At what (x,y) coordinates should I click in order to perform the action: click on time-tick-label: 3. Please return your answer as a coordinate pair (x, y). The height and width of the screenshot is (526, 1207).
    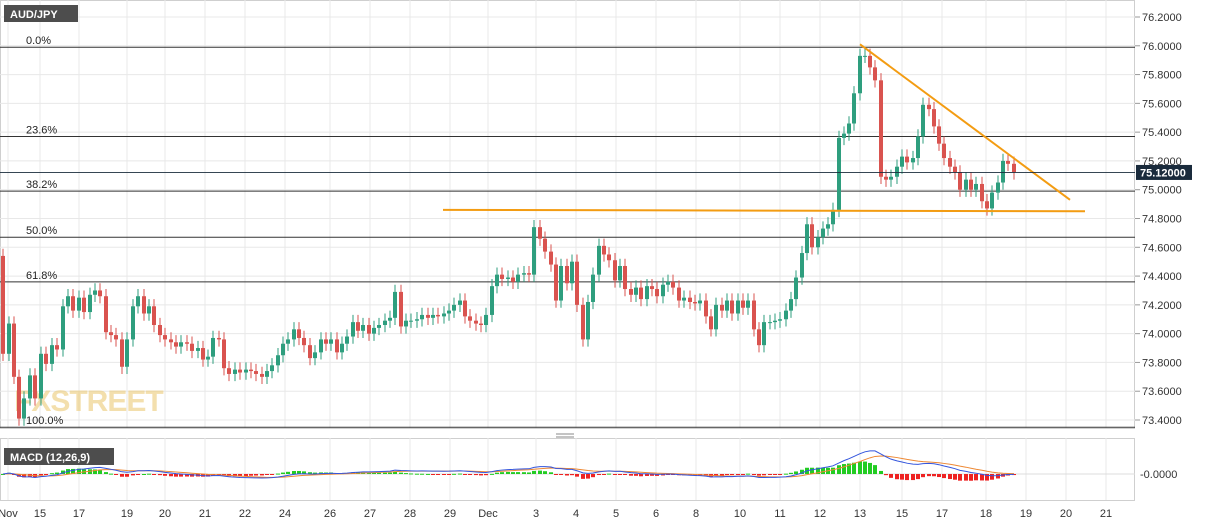
    Looking at the image, I should click on (536, 514).